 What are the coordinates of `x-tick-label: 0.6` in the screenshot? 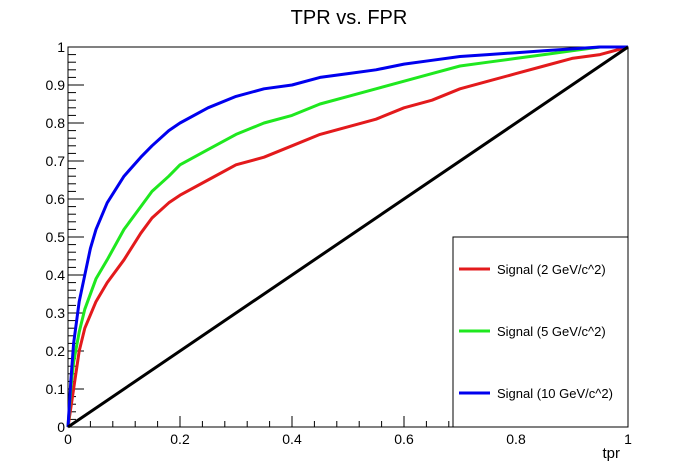 It's located at (404, 439).